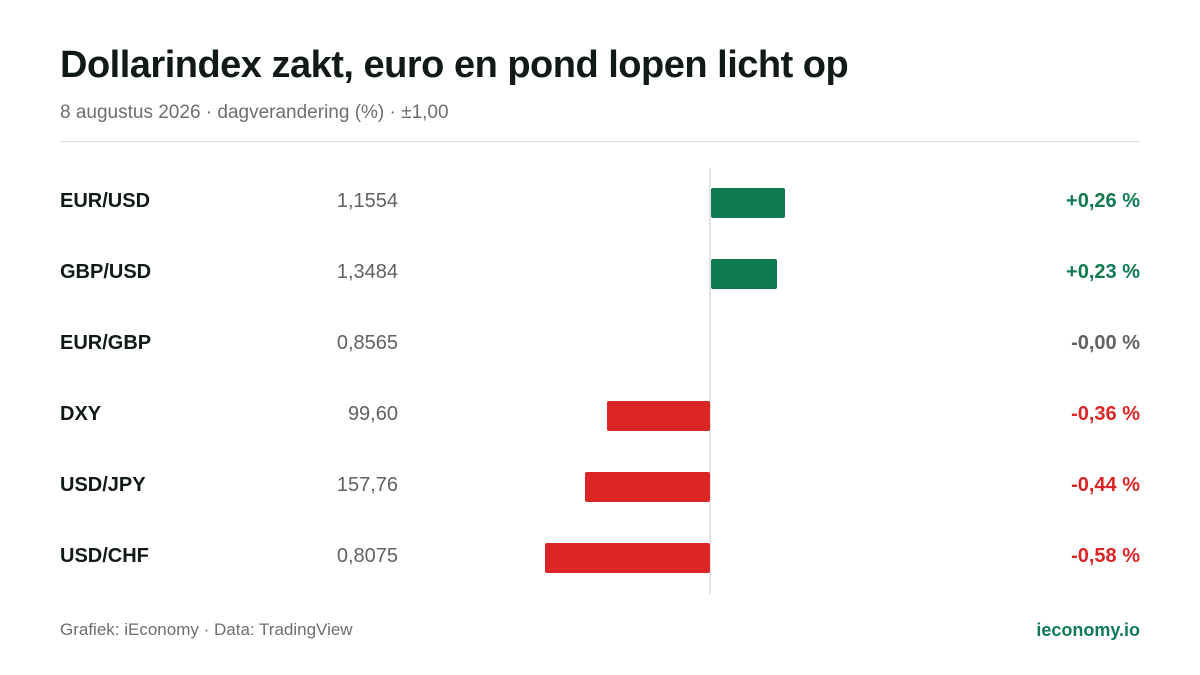 Image resolution: width=1200 pixels, height=675 pixels. I want to click on source-credit: Grafiek: iEconomy · Data: TradingView, so click(206, 629).